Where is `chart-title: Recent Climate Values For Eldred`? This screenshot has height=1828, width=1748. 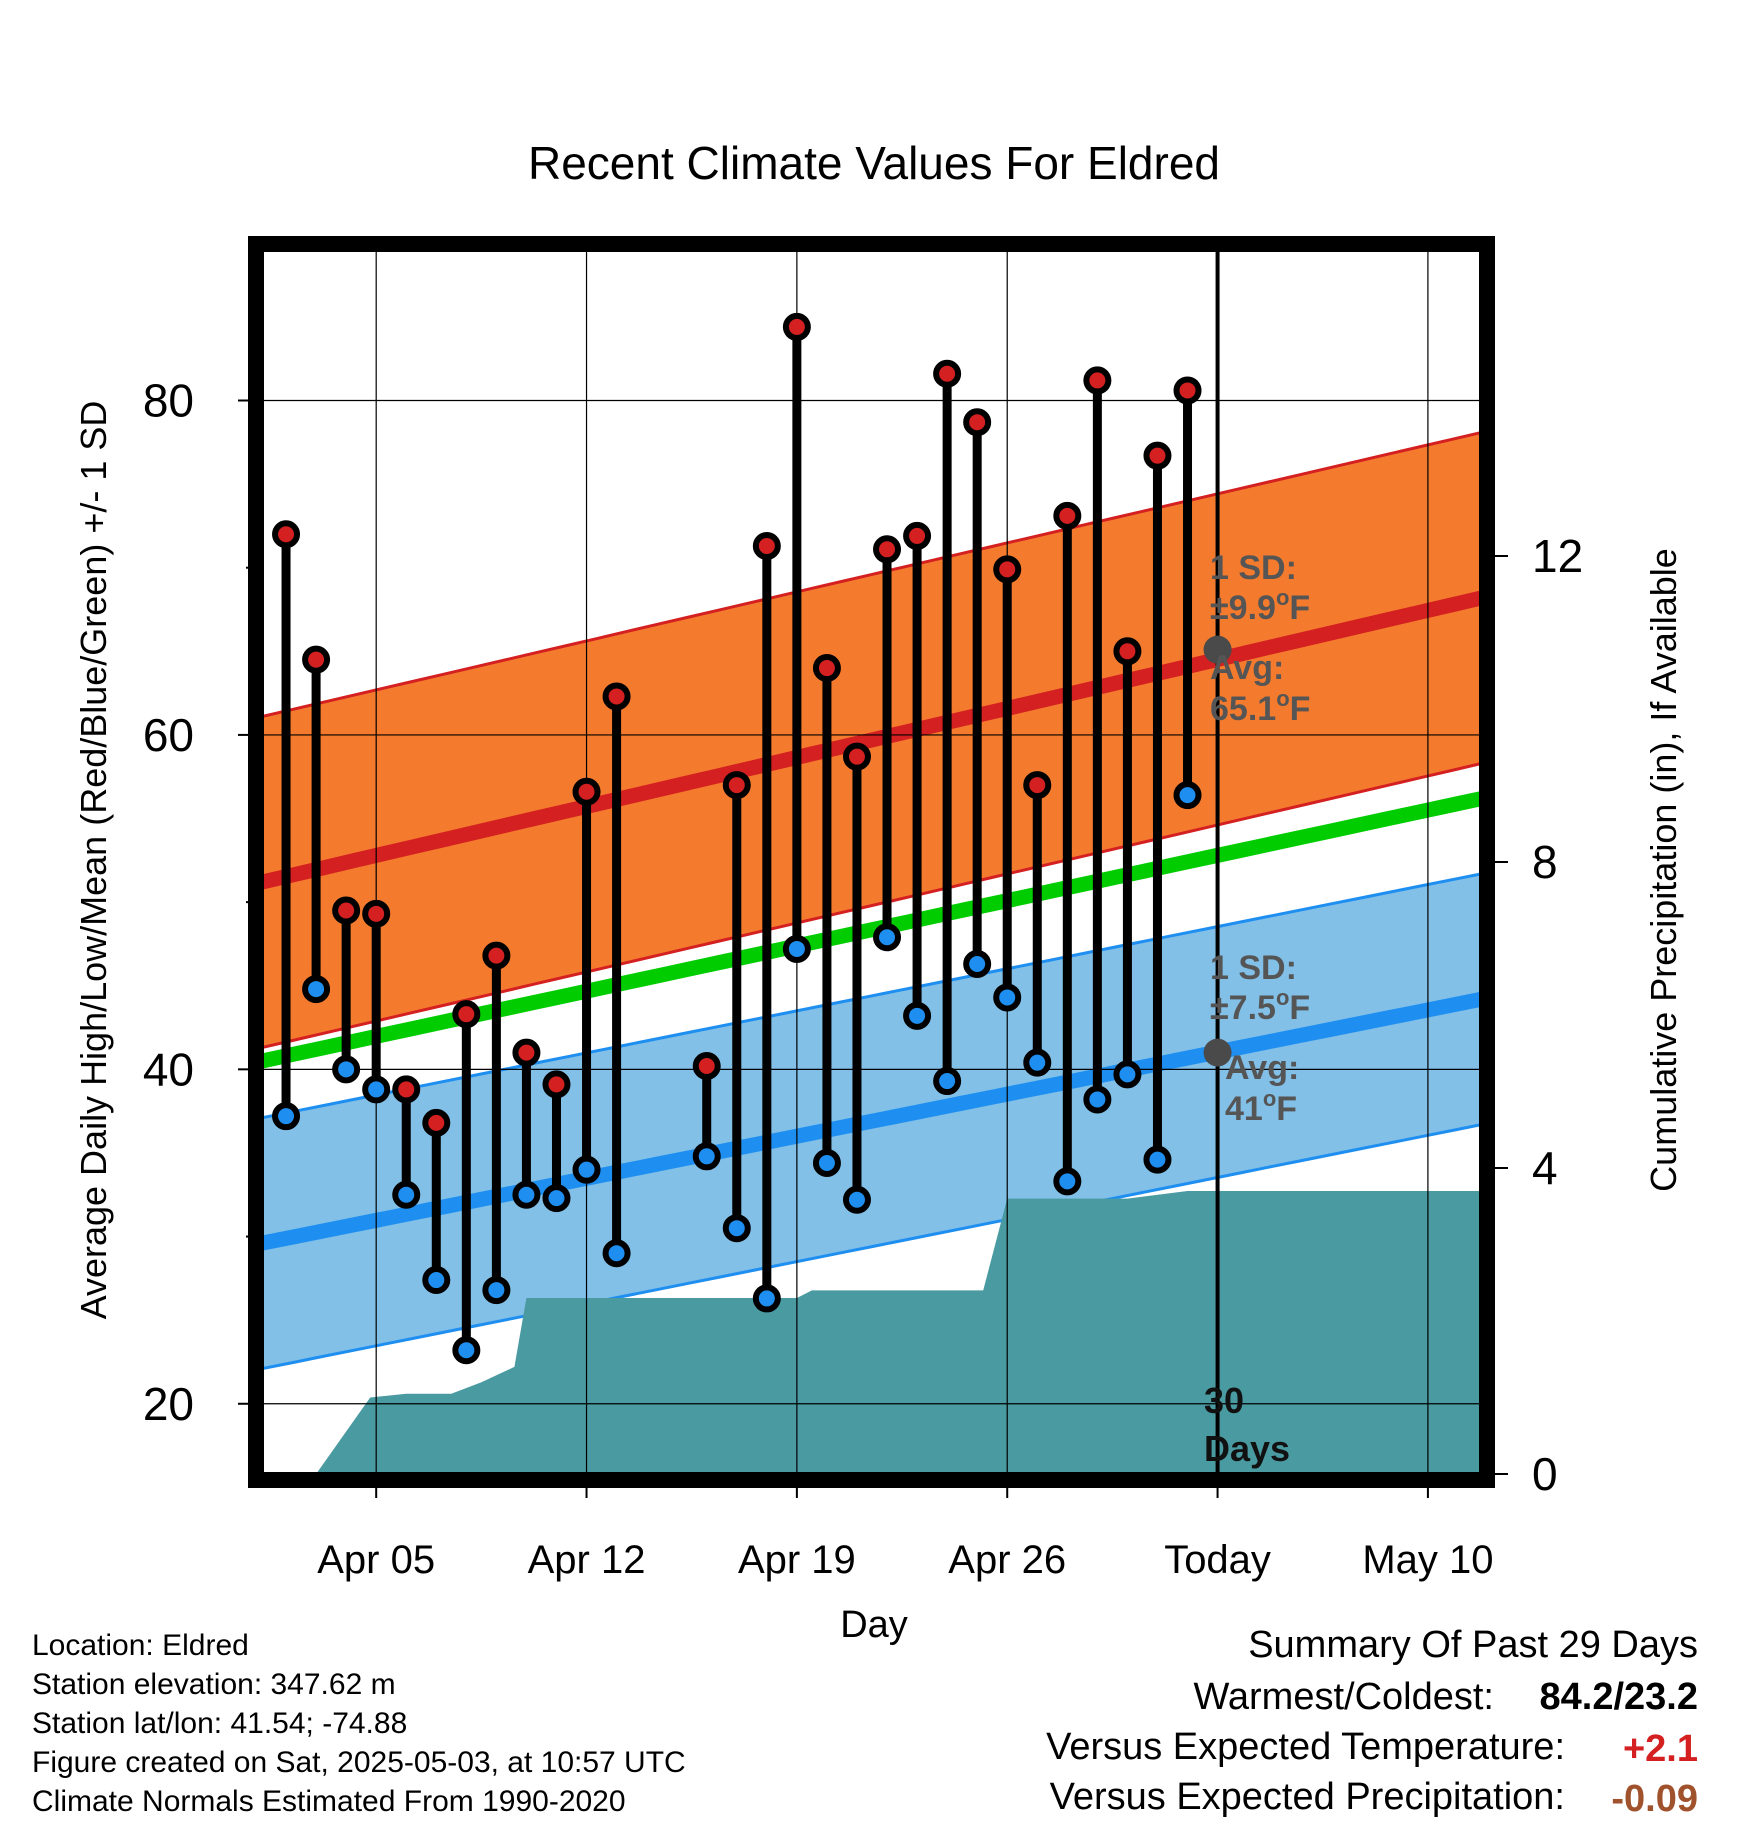
chart-title: Recent Climate Values For Eldred is located at coordinates (874, 163).